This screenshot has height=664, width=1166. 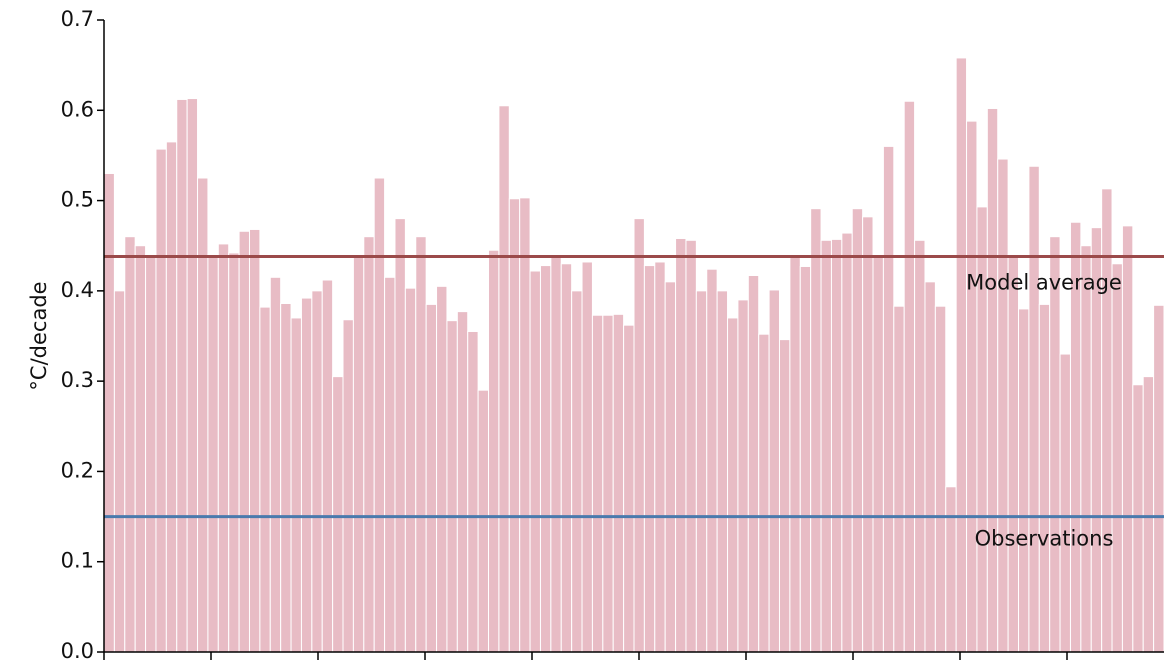 What do you see at coordinates (77, 19) in the screenshot?
I see `y-tick-label: 0.7` at bounding box center [77, 19].